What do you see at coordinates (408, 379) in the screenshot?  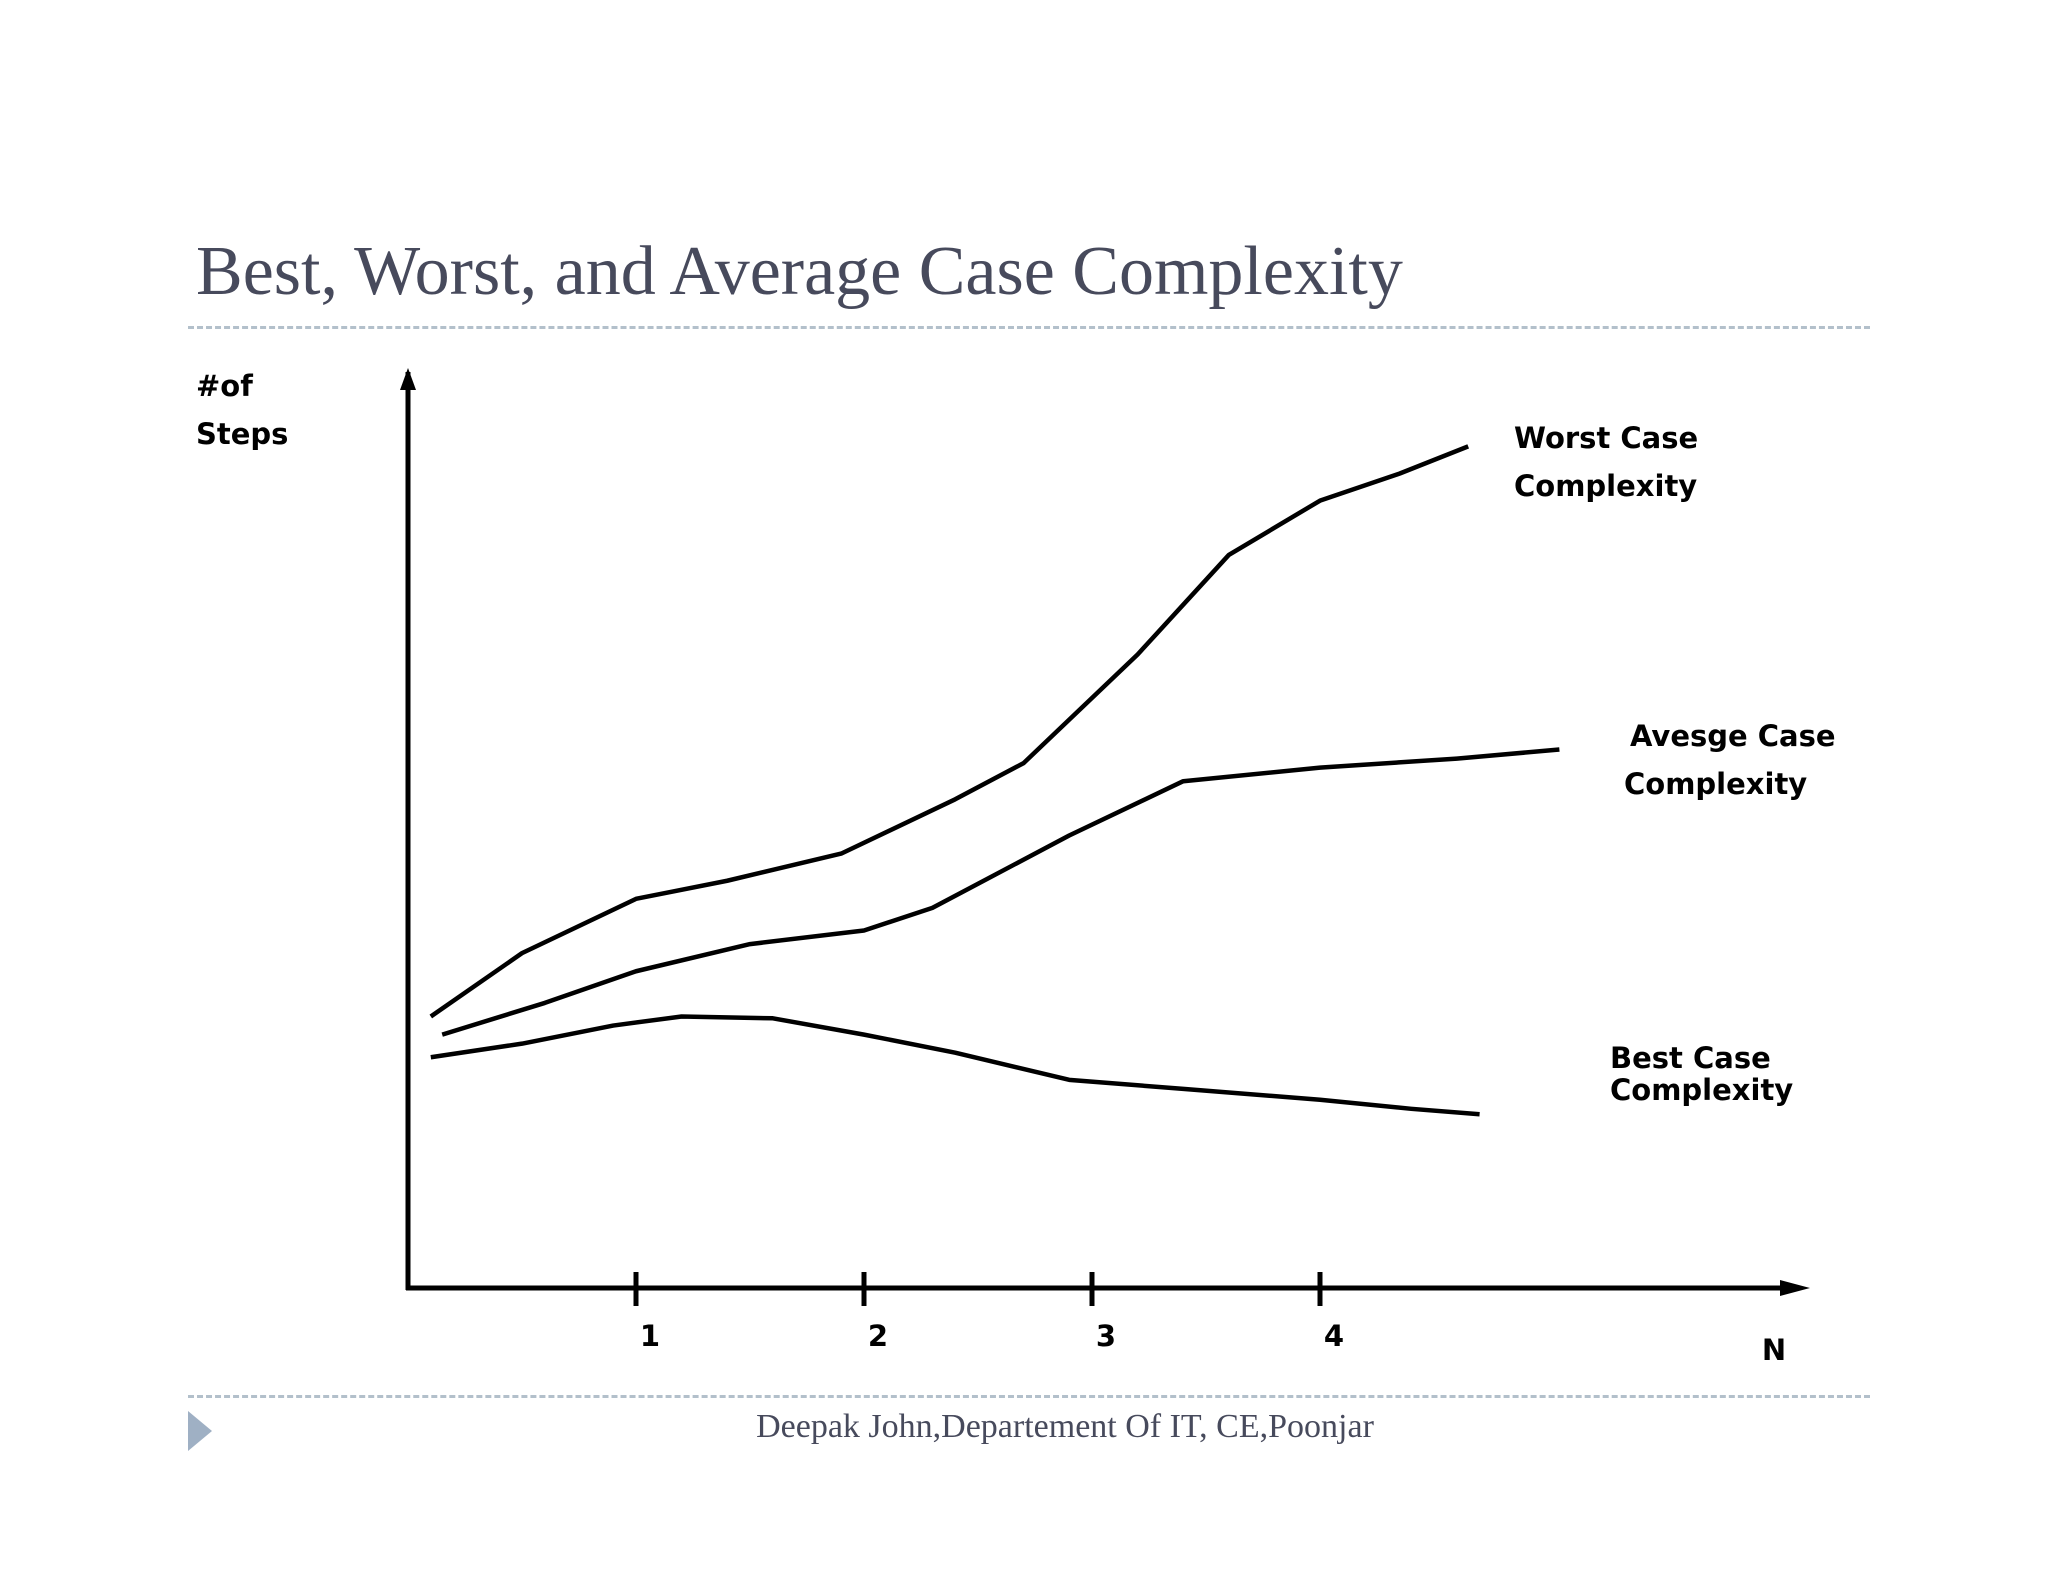 I see `y-axis-arrow` at bounding box center [408, 379].